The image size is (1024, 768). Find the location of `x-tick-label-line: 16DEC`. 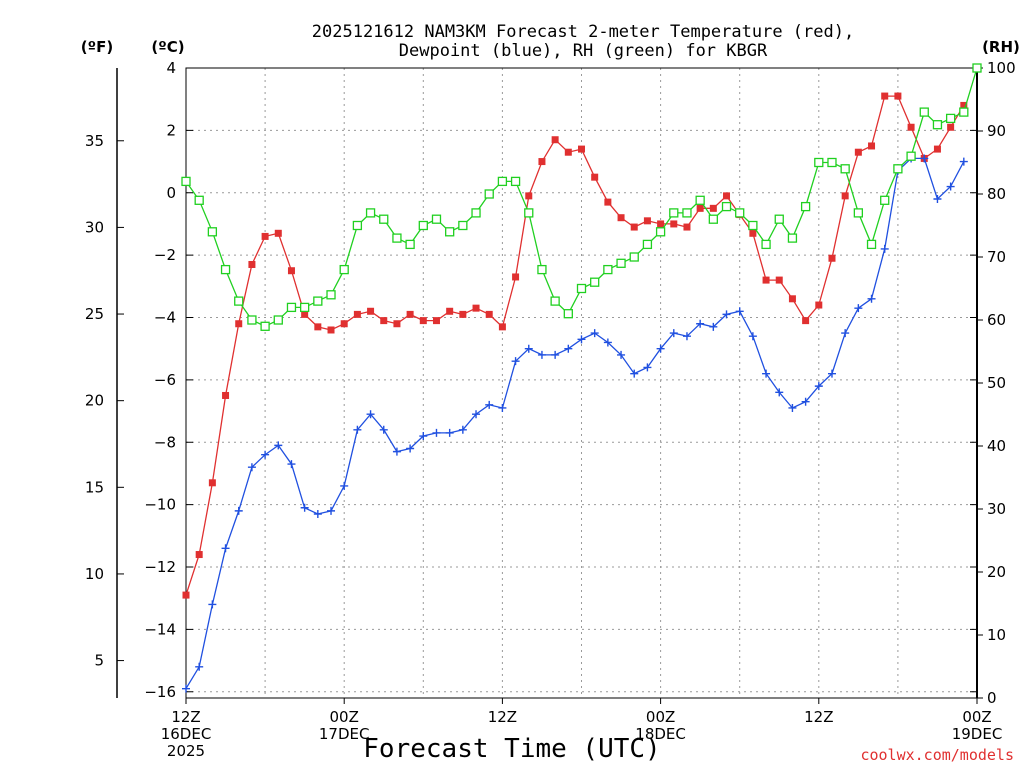

x-tick-label-line: 16DEC is located at coordinates (186, 734).